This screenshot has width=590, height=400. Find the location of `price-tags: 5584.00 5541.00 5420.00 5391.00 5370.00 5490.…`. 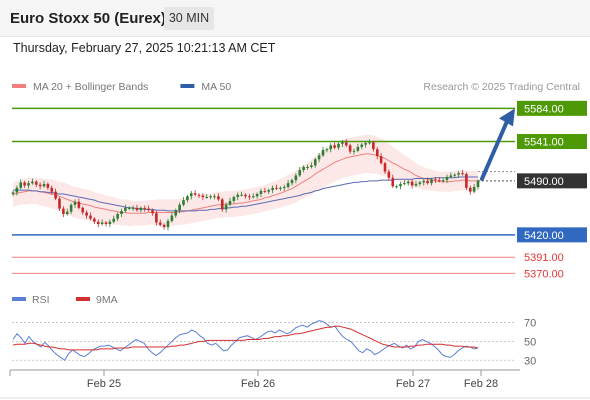

price-tags: 5584.00 5541.00 5420.00 5391.00 5370.00 5490.… is located at coordinates (552, 190).